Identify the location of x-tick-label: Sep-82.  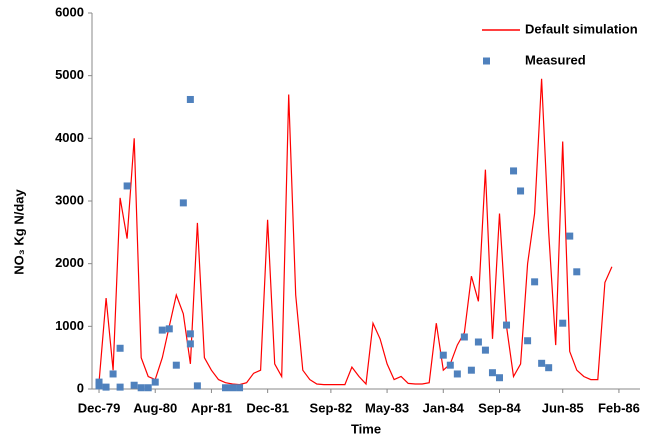
(331, 407).